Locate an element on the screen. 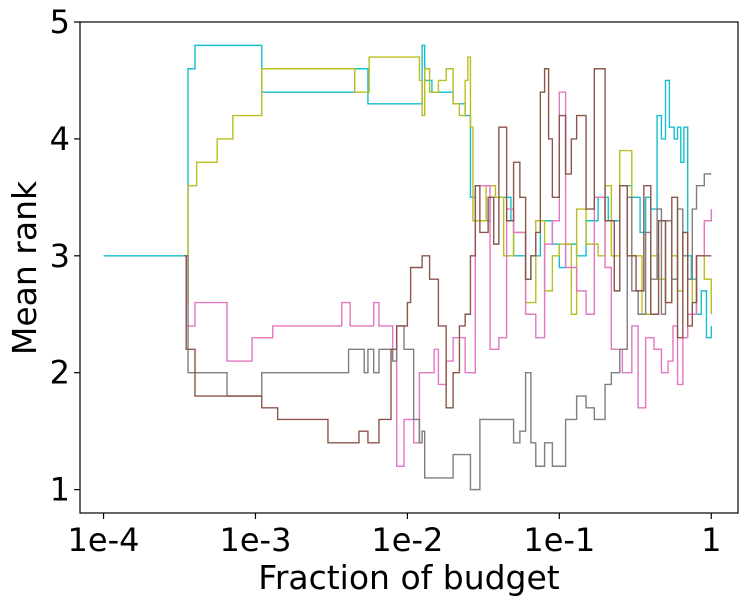 The image size is (747, 604). y-tick-label: 2 is located at coordinates (60, 373).